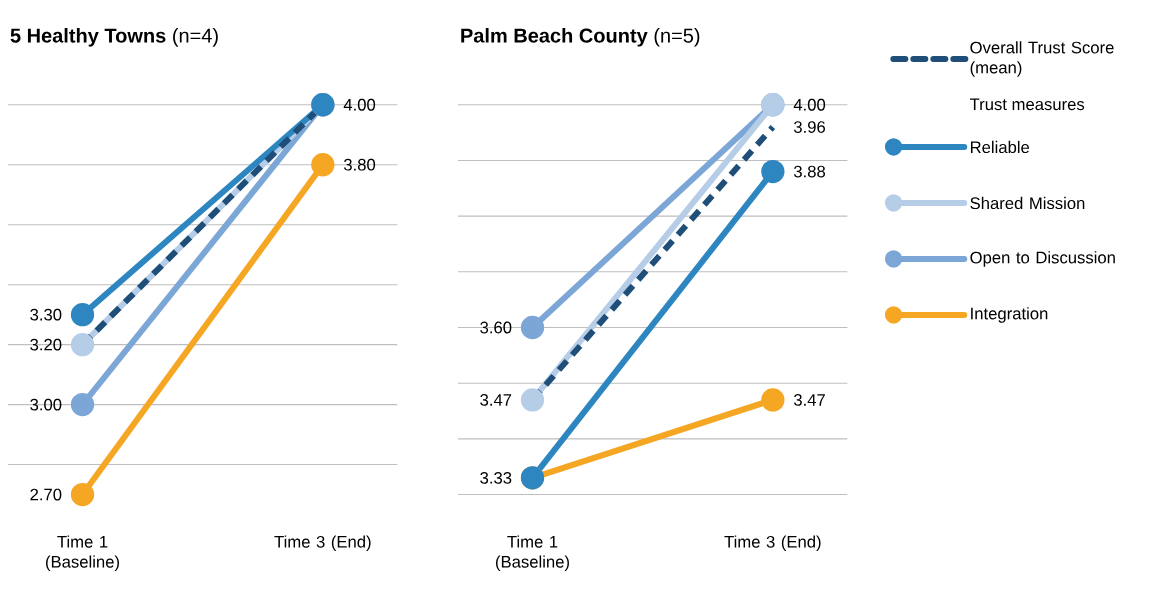  What do you see at coordinates (46, 314) in the screenshot?
I see `data-label: 3.30` at bounding box center [46, 314].